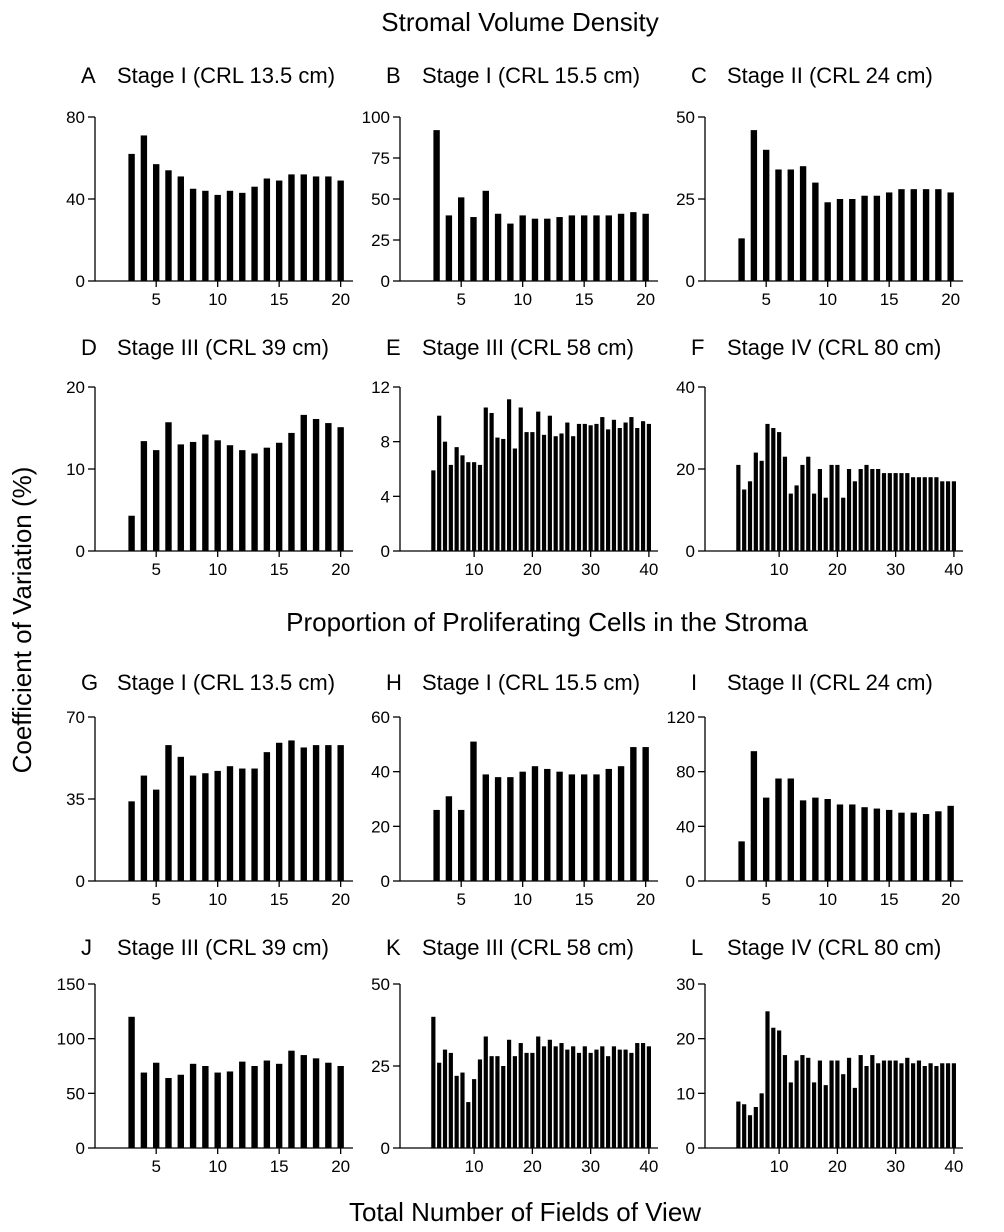 The height and width of the screenshot is (1232, 1004). Describe the element at coordinates (380, 387) in the screenshot. I see `y-tick-label: 12` at that location.